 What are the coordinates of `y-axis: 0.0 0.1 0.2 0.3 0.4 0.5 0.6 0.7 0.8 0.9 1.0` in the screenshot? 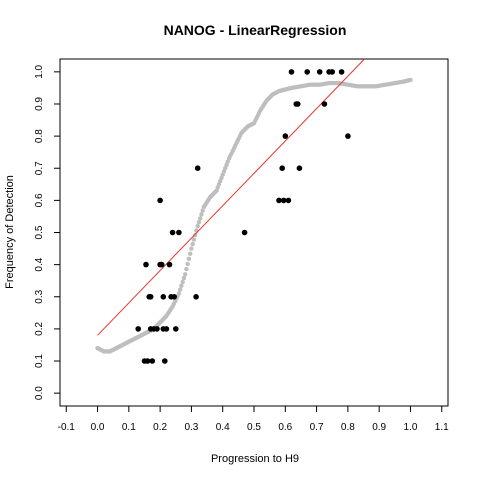 It's located at (47, 232).